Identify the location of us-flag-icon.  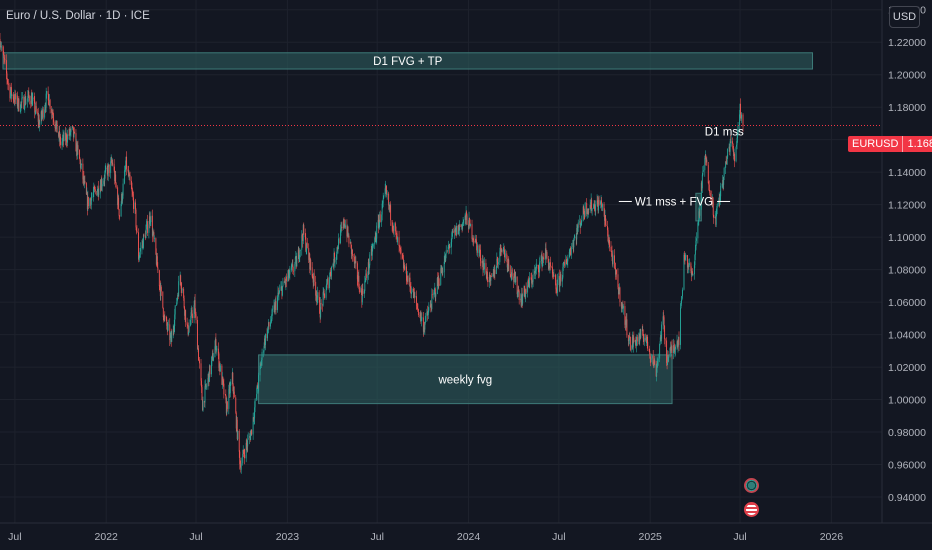
(751, 509).